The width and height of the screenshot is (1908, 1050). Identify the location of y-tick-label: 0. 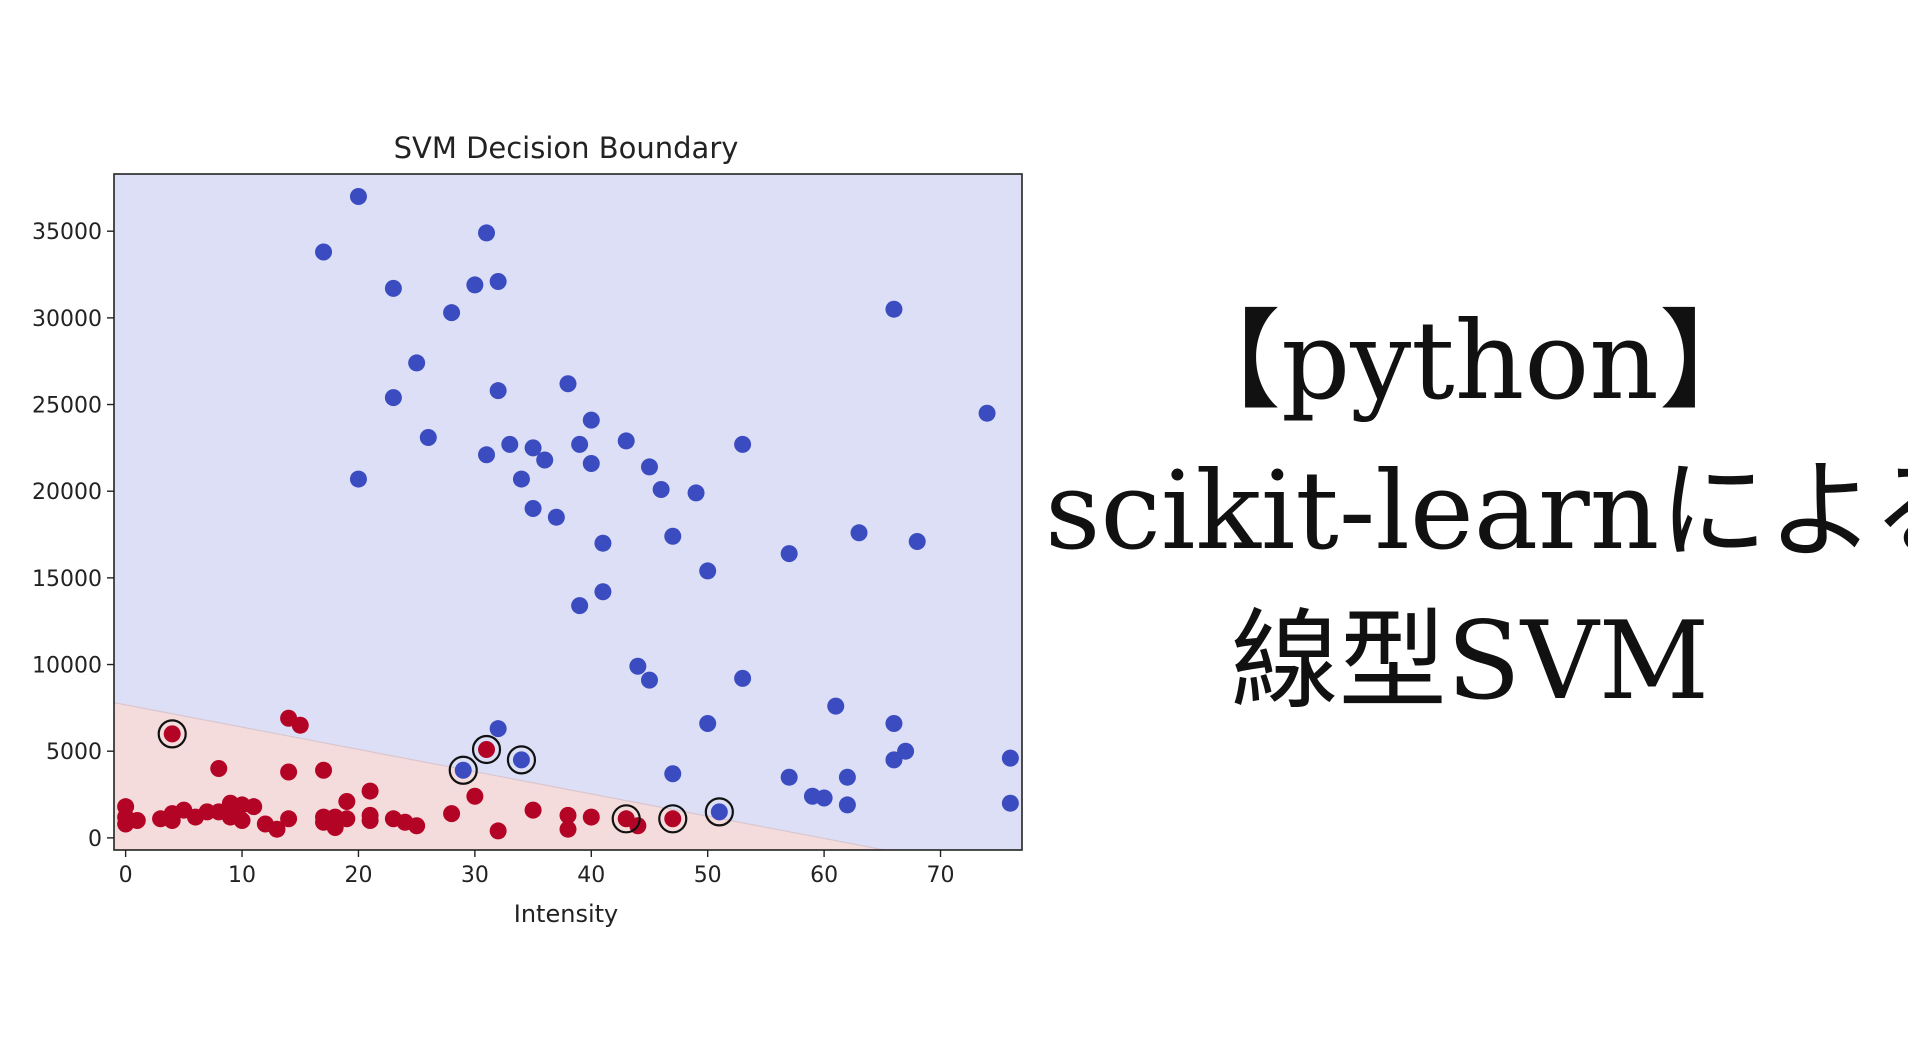
(95, 839).